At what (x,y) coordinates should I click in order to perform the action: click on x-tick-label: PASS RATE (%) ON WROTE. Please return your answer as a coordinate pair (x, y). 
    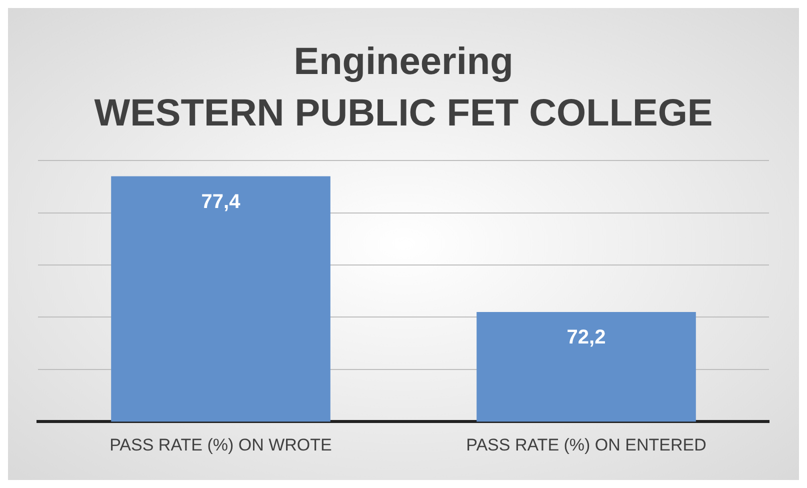
    Looking at the image, I should click on (221, 444).